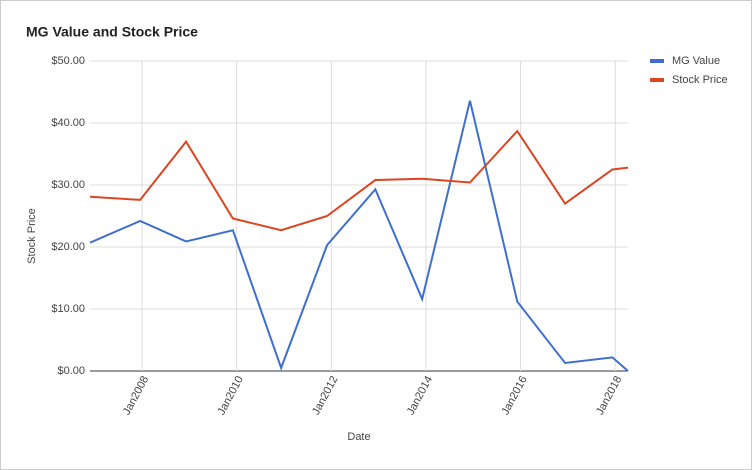 This screenshot has width=752, height=470. What do you see at coordinates (112, 32) in the screenshot?
I see `chart-title: MG Value and Stock Price` at bounding box center [112, 32].